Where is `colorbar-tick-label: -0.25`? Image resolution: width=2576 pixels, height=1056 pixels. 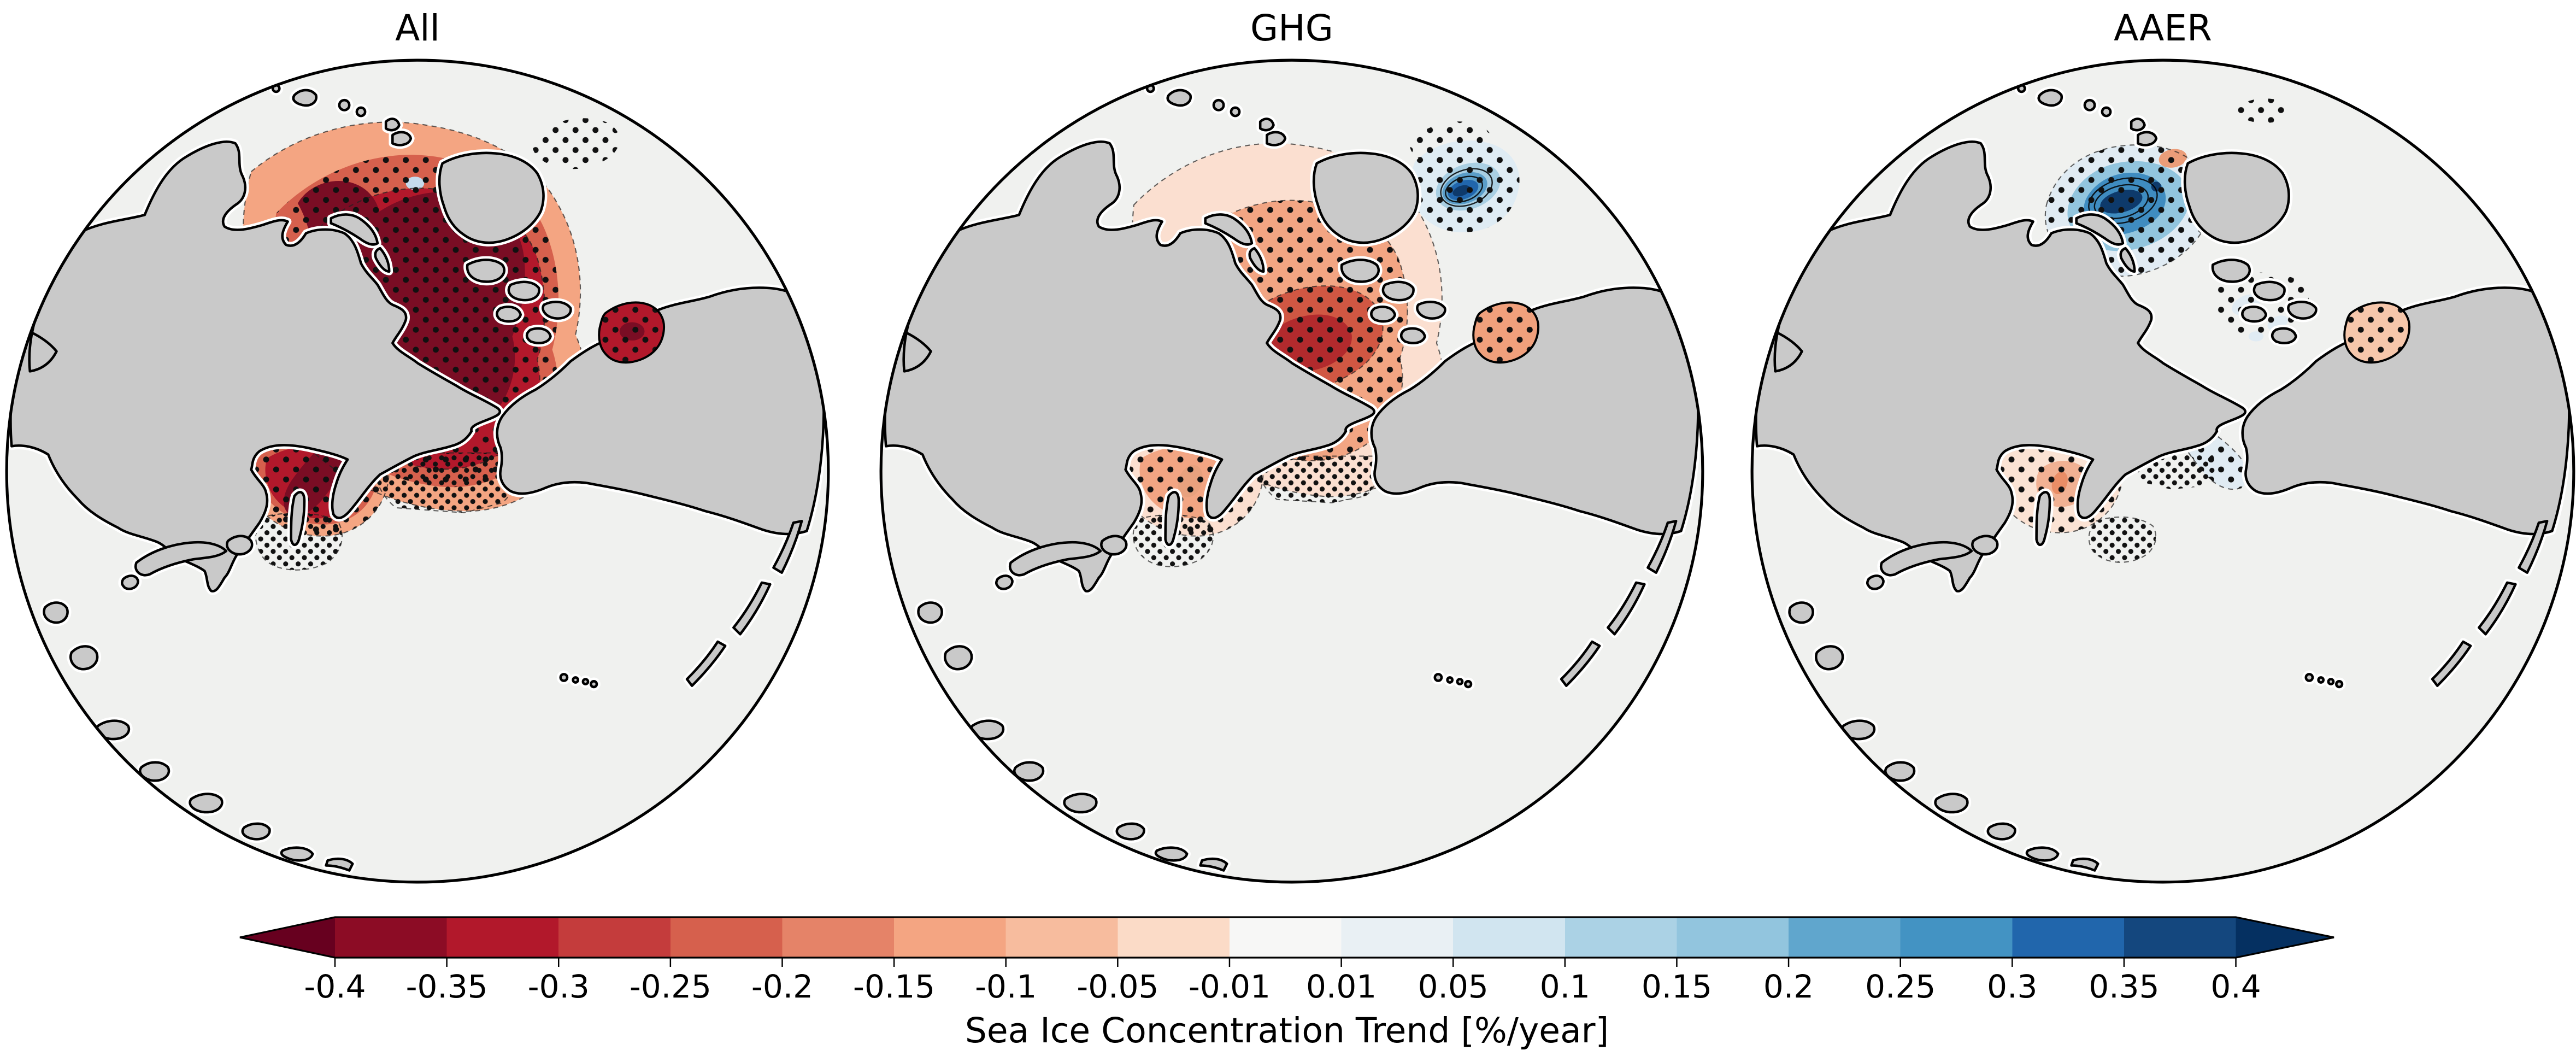 colorbar-tick-label: -0.25 is located at coordinates (670, 987).